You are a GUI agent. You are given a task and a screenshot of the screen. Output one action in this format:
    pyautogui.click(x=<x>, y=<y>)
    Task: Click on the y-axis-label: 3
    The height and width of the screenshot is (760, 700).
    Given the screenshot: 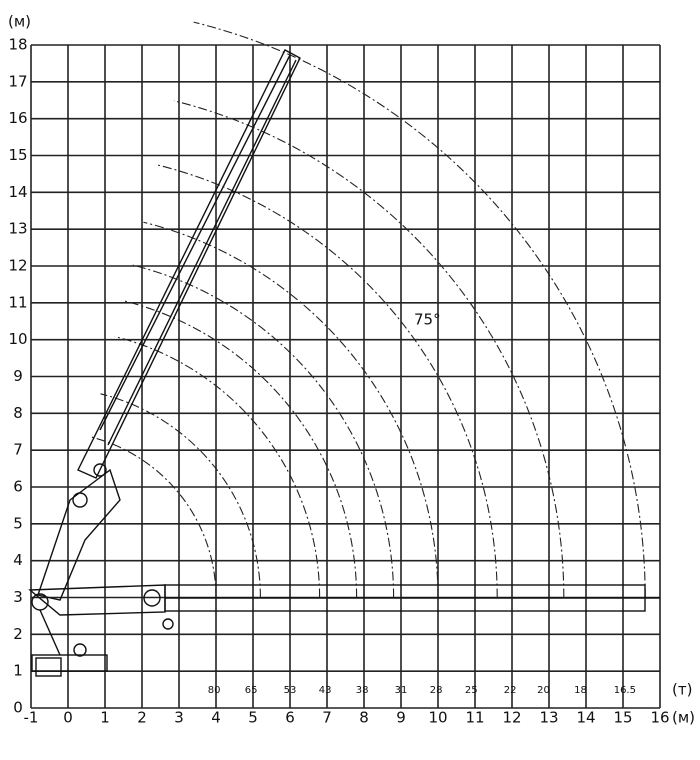 What is the action you would take?
    pyautogui.click(x=18, y=597)
    